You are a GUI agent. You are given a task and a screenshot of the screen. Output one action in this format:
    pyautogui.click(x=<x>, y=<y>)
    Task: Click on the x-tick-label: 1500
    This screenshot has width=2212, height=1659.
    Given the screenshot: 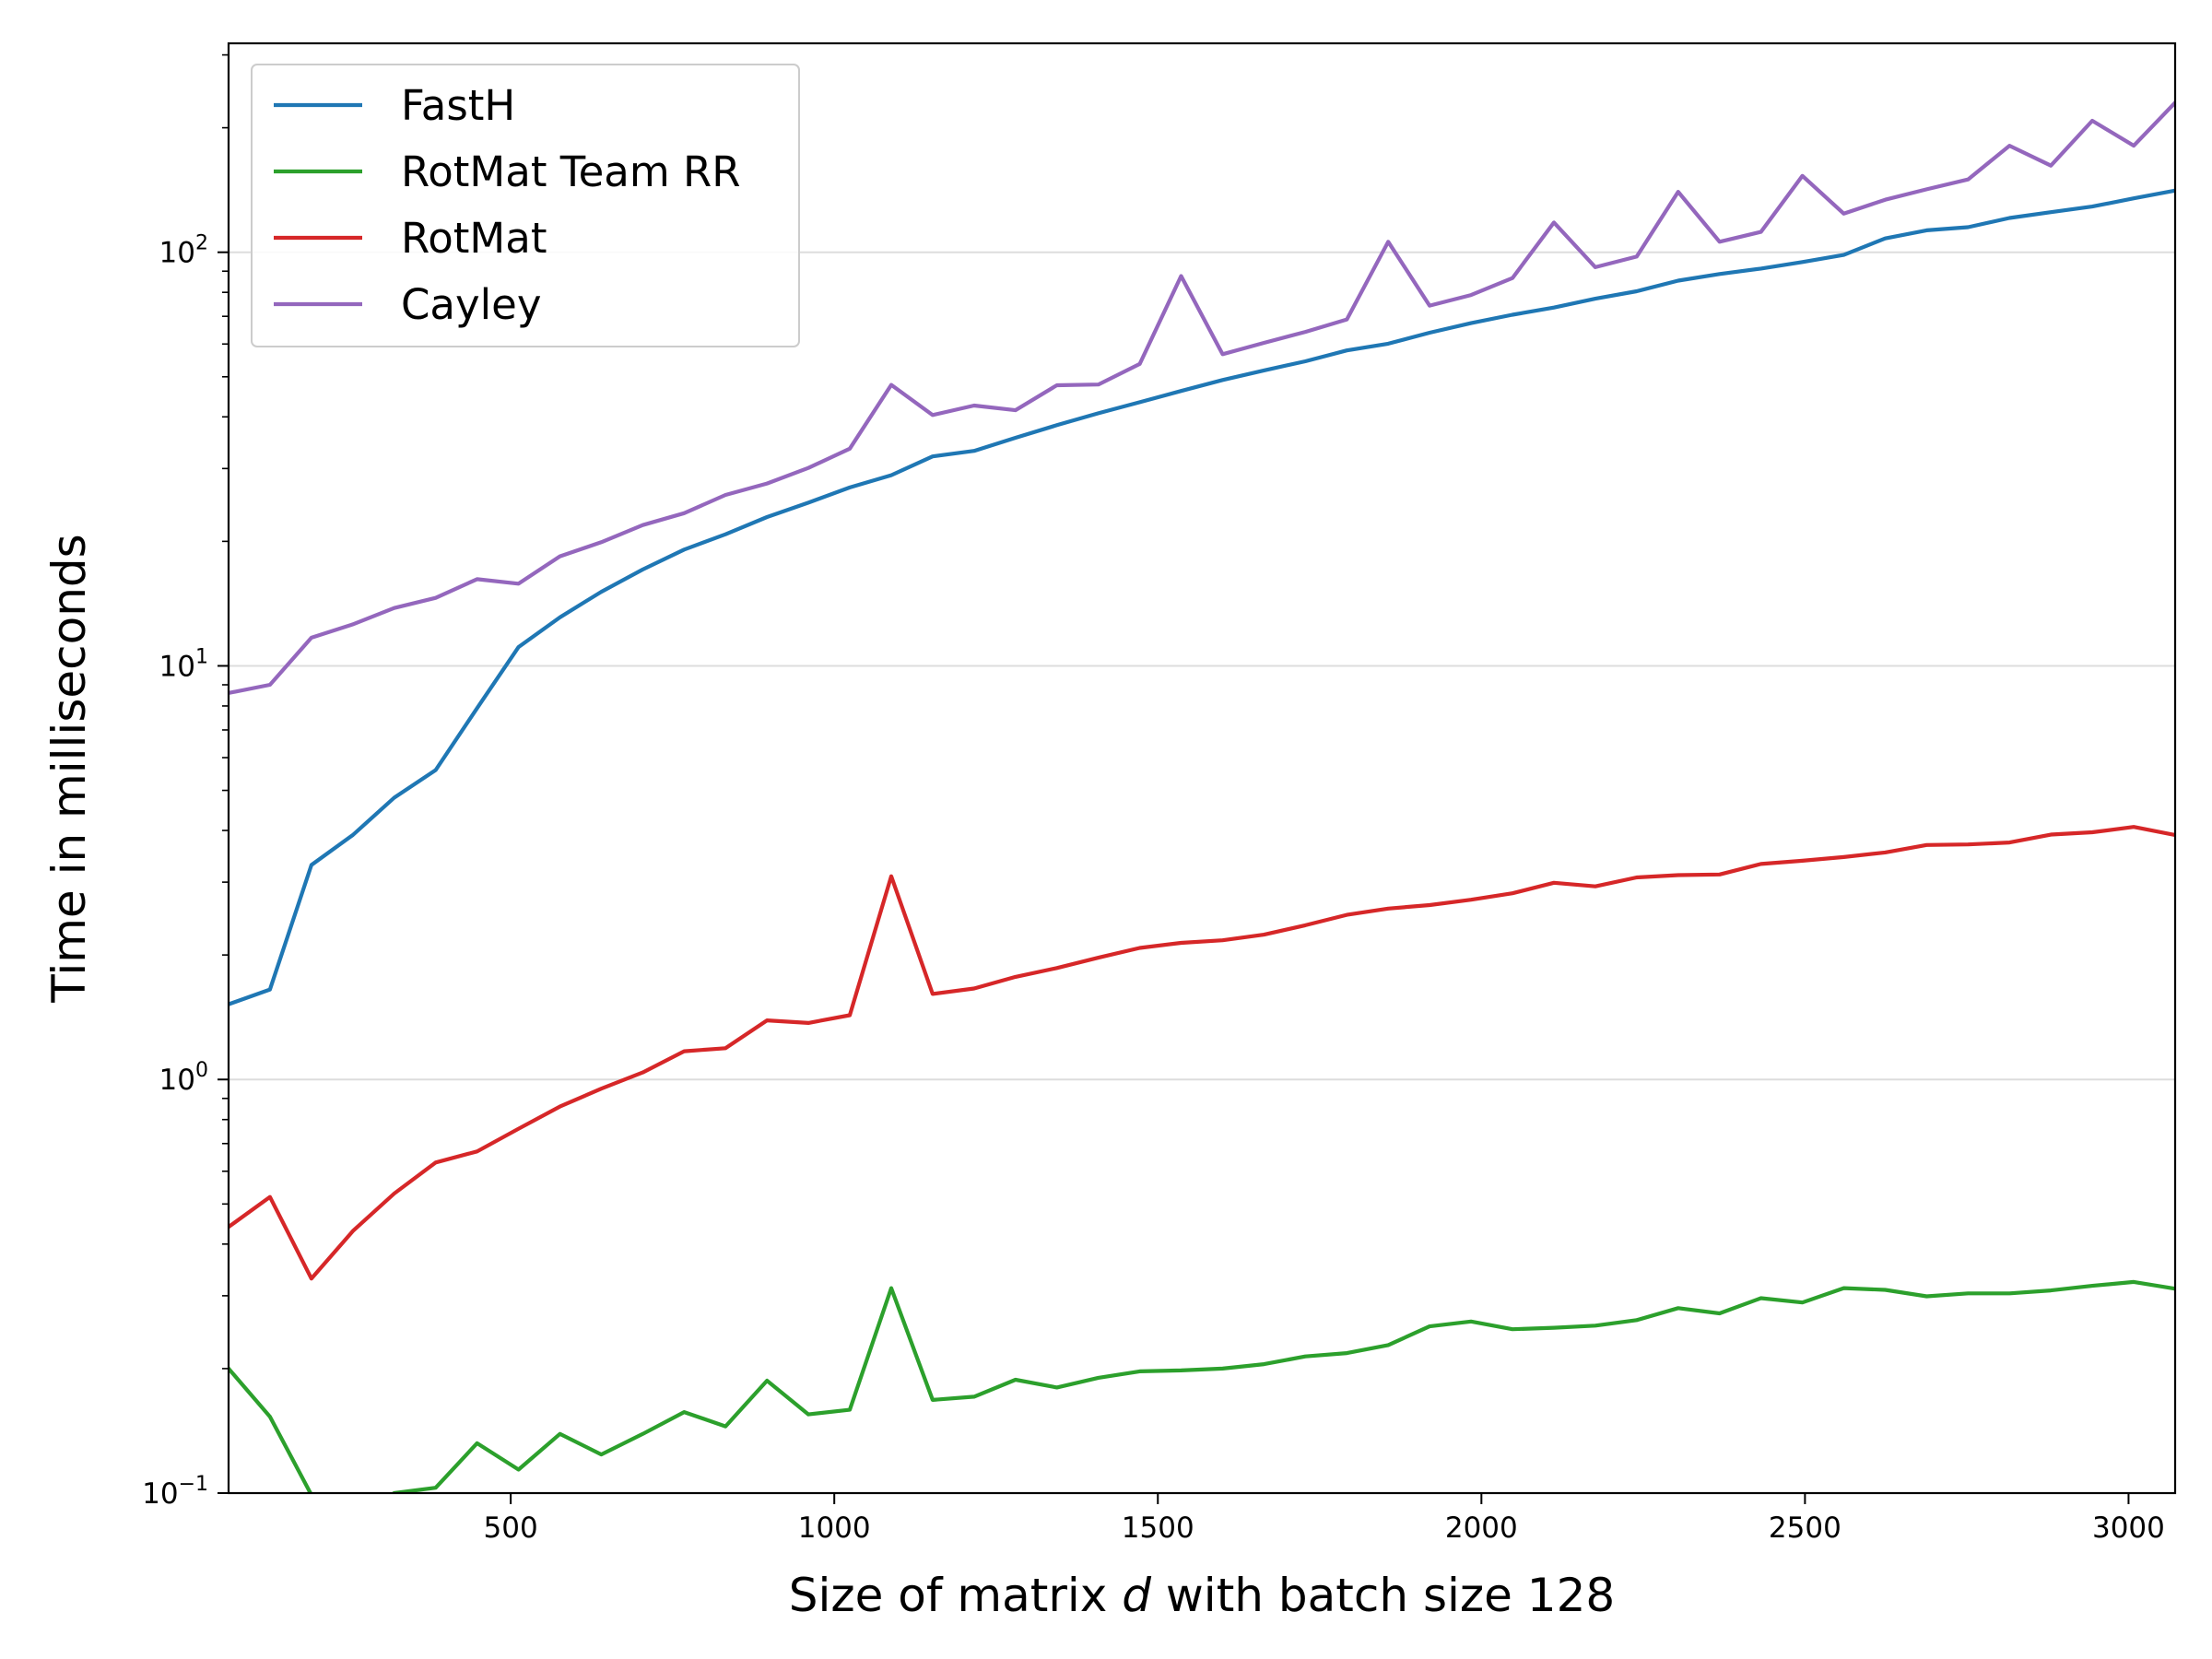 What is the action you would take?
    pyautogui.click(x=1158, y=1528)
    